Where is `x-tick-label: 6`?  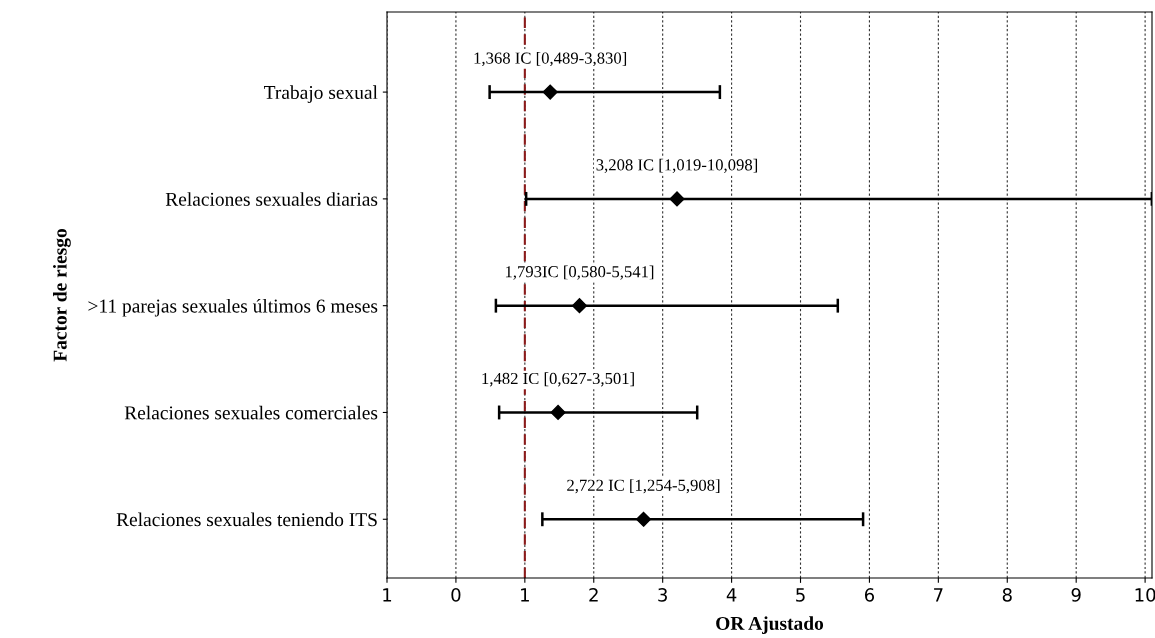
x-tick-label: 6 is located at coordinates (869, 595).